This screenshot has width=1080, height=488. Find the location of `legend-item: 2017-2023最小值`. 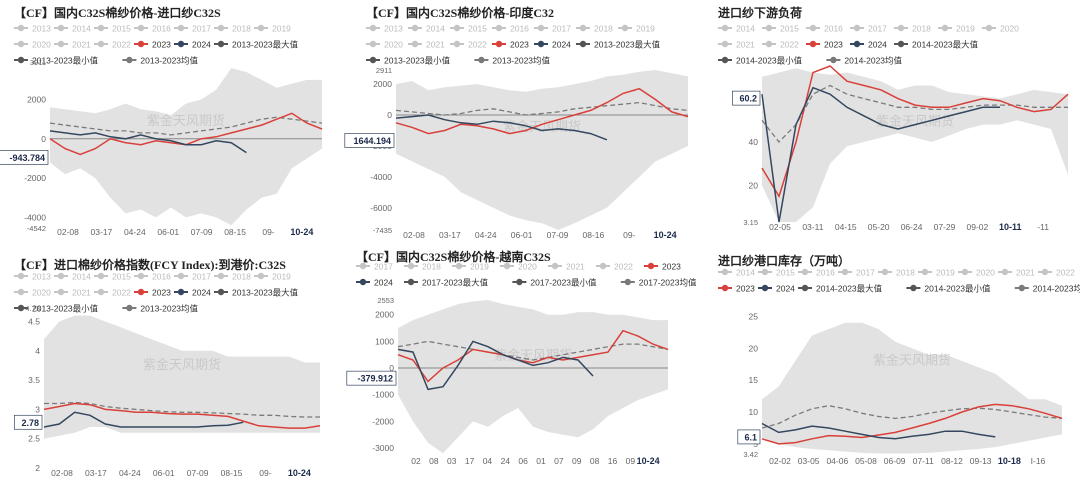

legend-item: 2017-2023最小值 is located at coordinates (554, 283).